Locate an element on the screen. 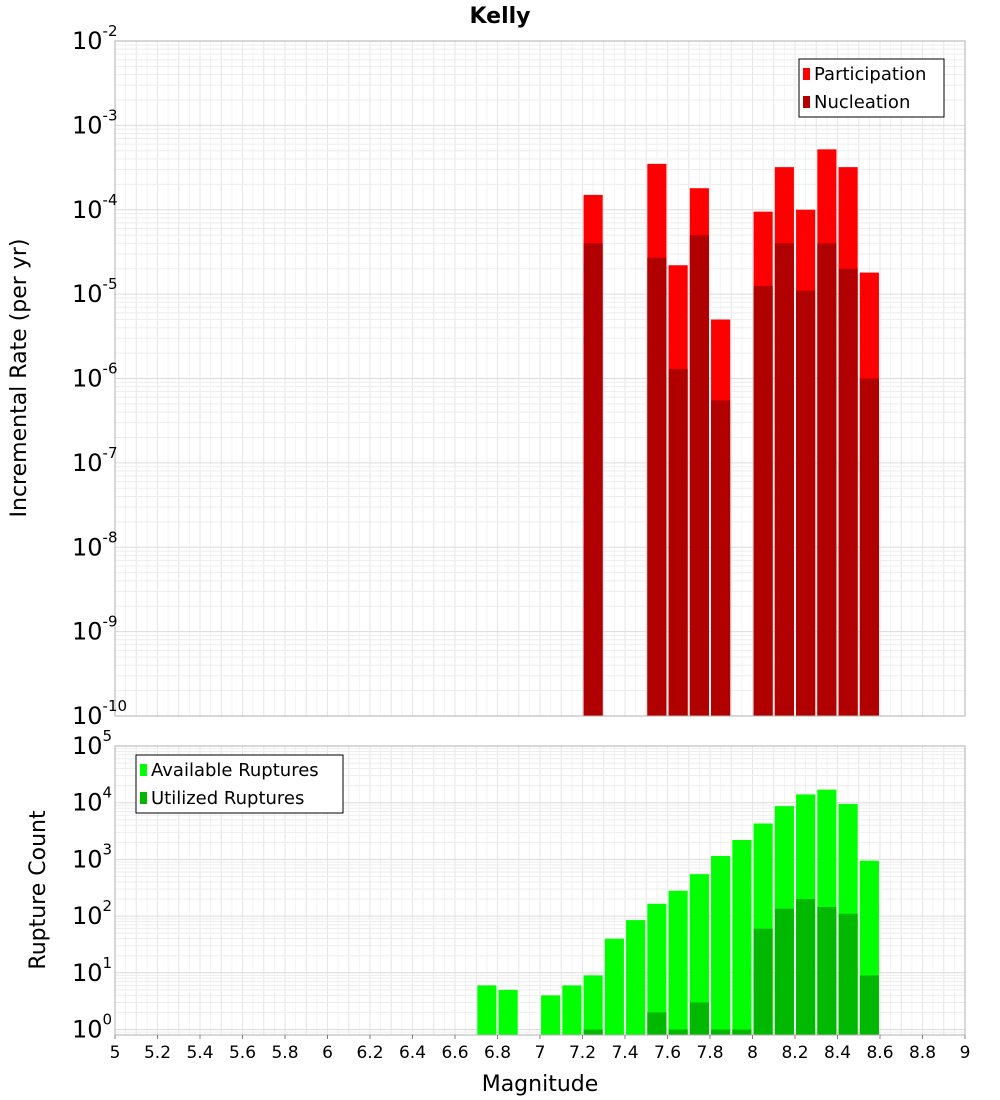 The image size is (1000, 1100). x-tick-label: 6.6 is located at coordinates (454, 1053).